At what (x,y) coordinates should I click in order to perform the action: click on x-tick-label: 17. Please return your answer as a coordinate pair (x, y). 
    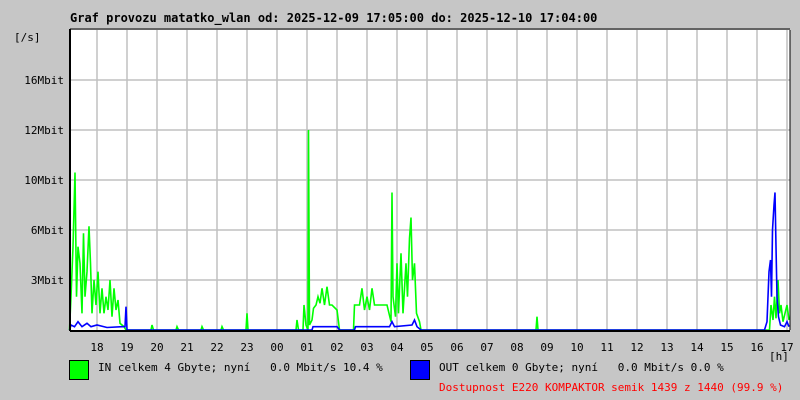
    Looking at the image, I should click on (786, 347).